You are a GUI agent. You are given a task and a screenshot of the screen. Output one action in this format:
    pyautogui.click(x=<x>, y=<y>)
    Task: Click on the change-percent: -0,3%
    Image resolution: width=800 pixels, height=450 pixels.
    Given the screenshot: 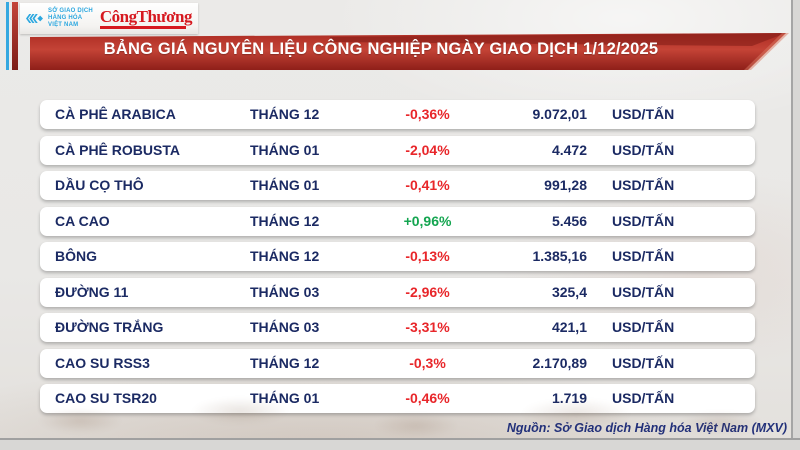 What is the action you would take?
    pyautogui.click(x=427, y=362)
    